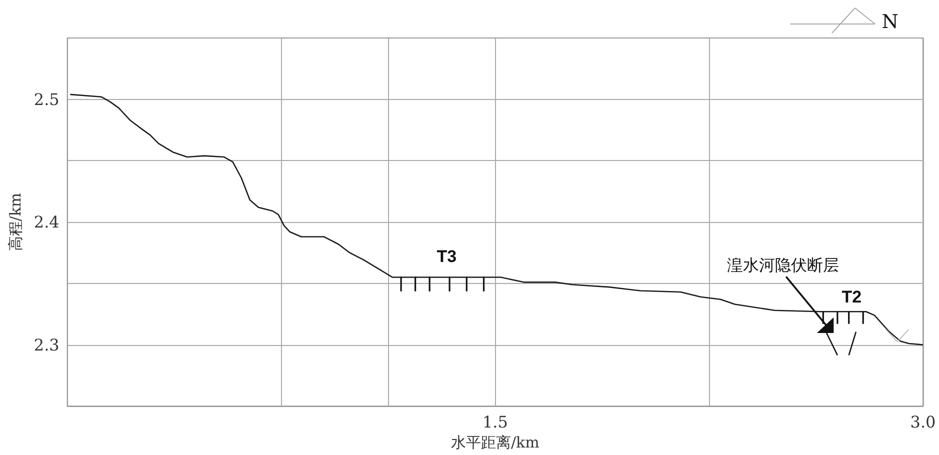 Image resolution: width=939 pixels, height=455 pixels. Describe the element at coordinates (15, 222) in the screenshot. I see `y-axis-title: 高程/km` at that location.